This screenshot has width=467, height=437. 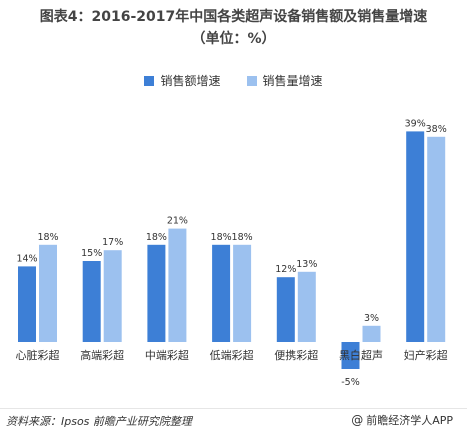 I want to click on legend-item-series2: 销售量增速, so click(x=284, y=80).